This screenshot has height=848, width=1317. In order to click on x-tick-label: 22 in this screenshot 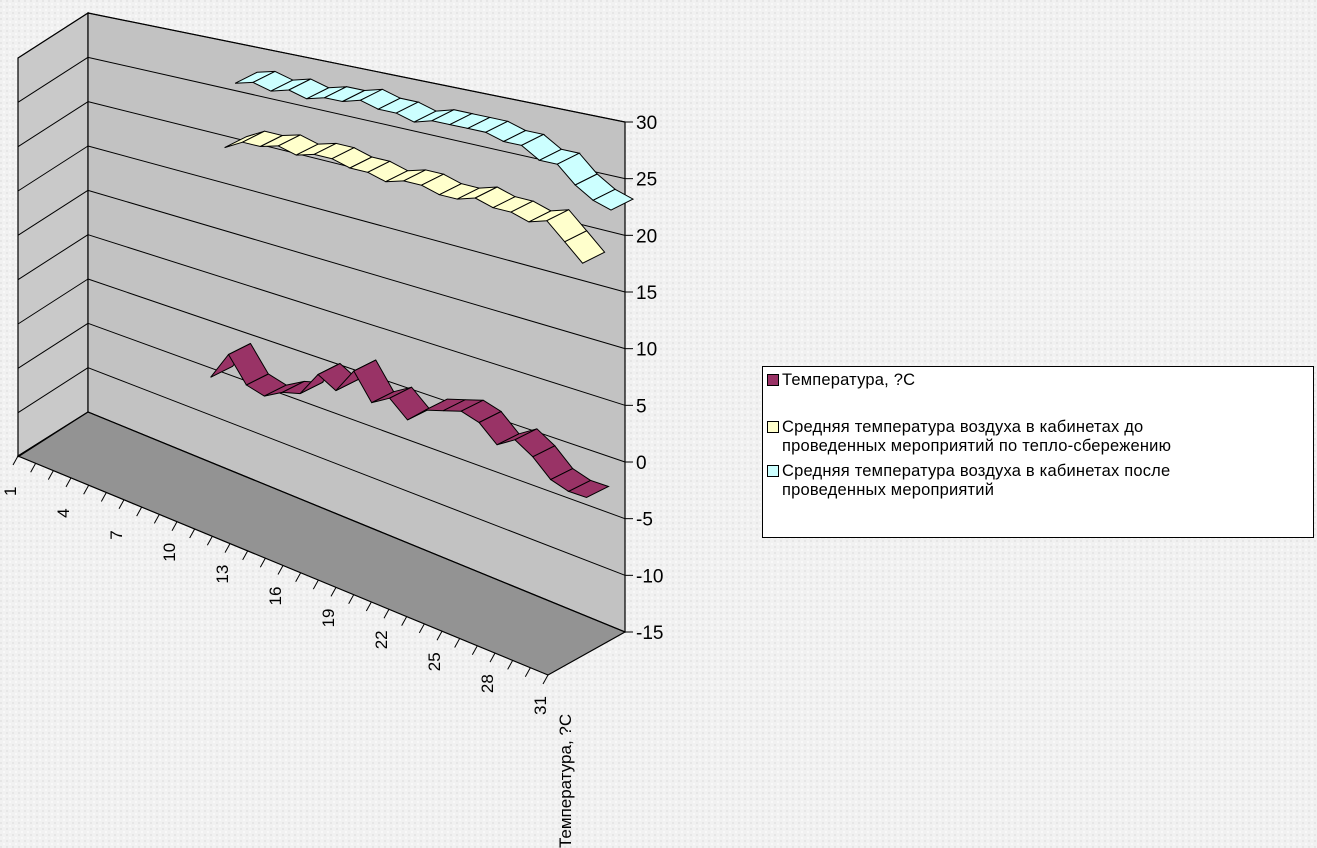, I will do `click(381, 639)`.